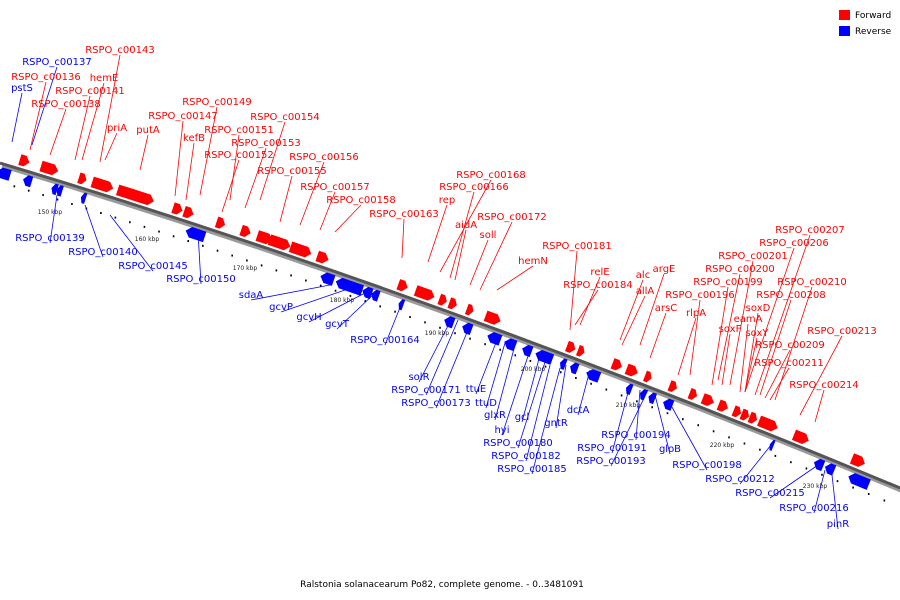 This screenshot has height=600, width=900. What do you see at coordinates (512, 217) in the screenshot?
I see `forward-gene-label: RSPO_c00172` at bounding box center [512, 217].